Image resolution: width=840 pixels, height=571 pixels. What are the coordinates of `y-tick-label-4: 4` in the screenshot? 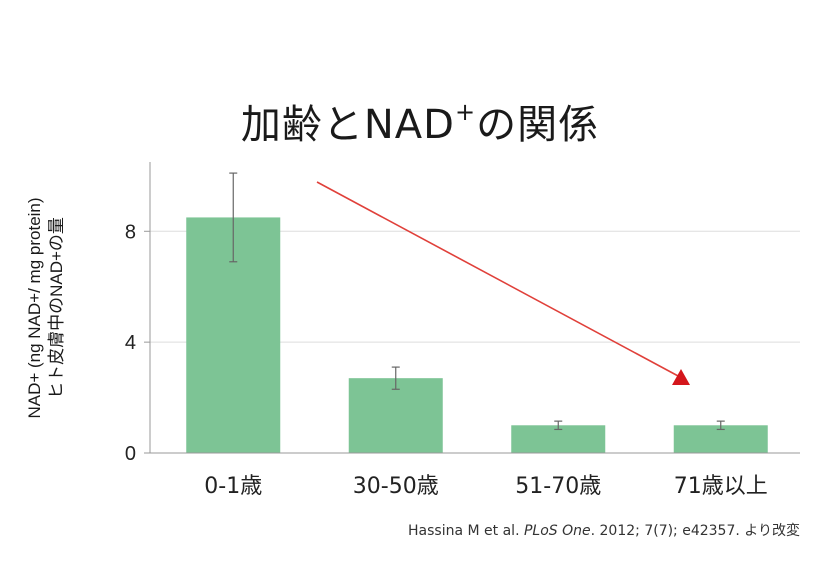 It's located at (130, 343).